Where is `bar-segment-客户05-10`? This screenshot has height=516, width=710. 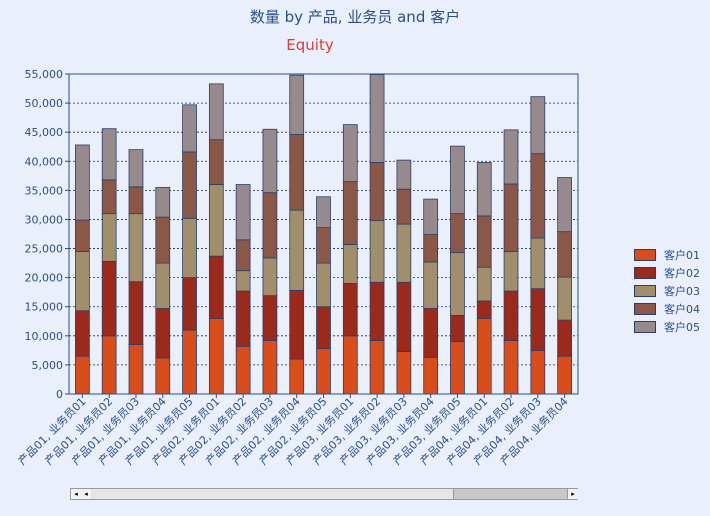
bar-segment-客户05-10 is located at coordinates (323, 212).